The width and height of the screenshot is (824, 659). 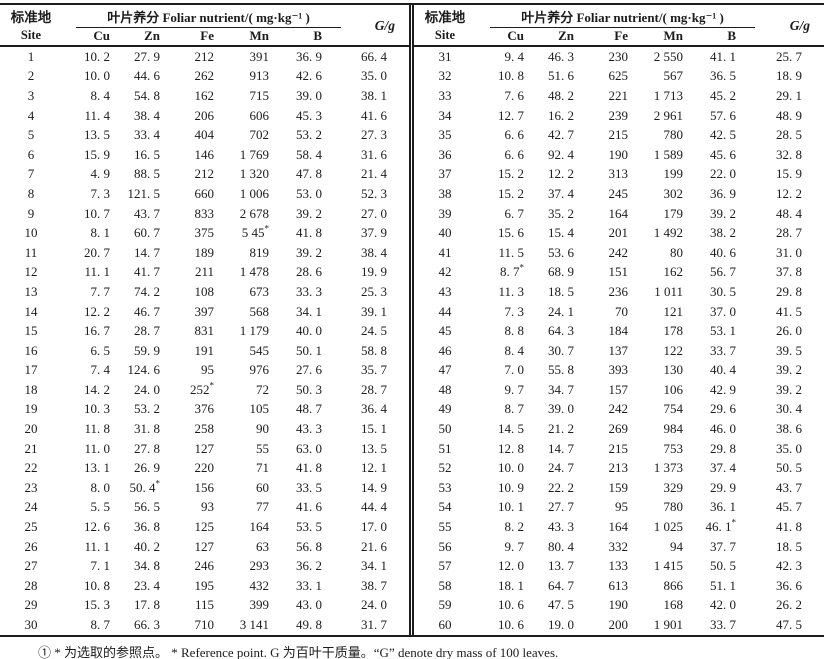 I want to click on table-row: 27 7. 1 34. 8 246 293 36. 2 34. 1, so click(x=204, y=566).